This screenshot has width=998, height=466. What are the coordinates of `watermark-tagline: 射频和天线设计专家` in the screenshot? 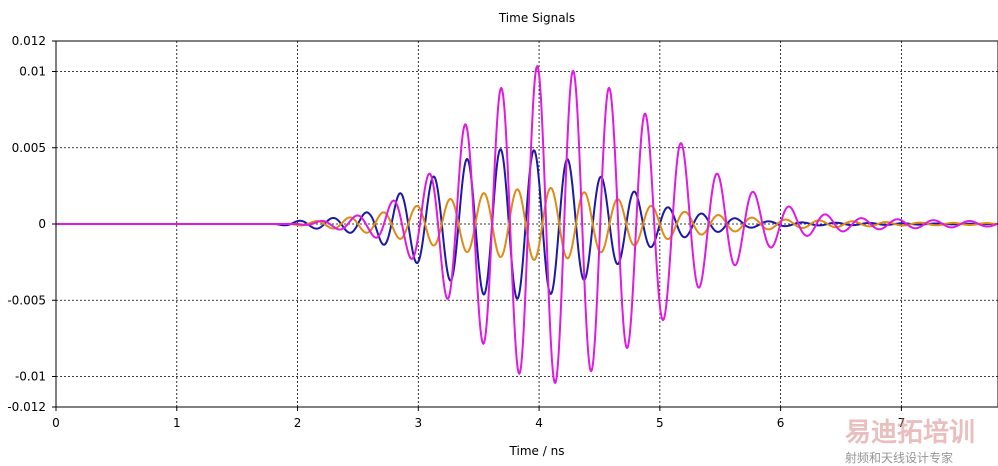 It's located at (899, 457).